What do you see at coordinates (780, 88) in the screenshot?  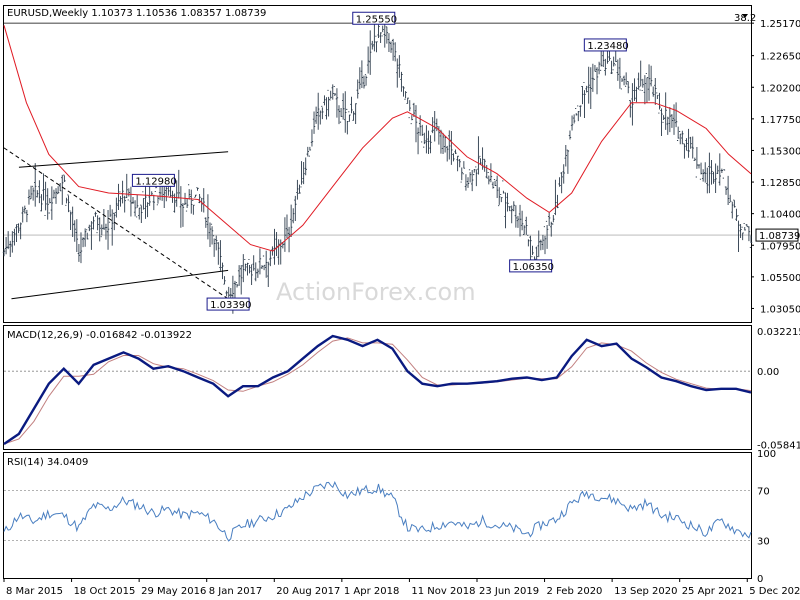 I see `price-tick-label: 1.20200` at bounding box center [780, 88].